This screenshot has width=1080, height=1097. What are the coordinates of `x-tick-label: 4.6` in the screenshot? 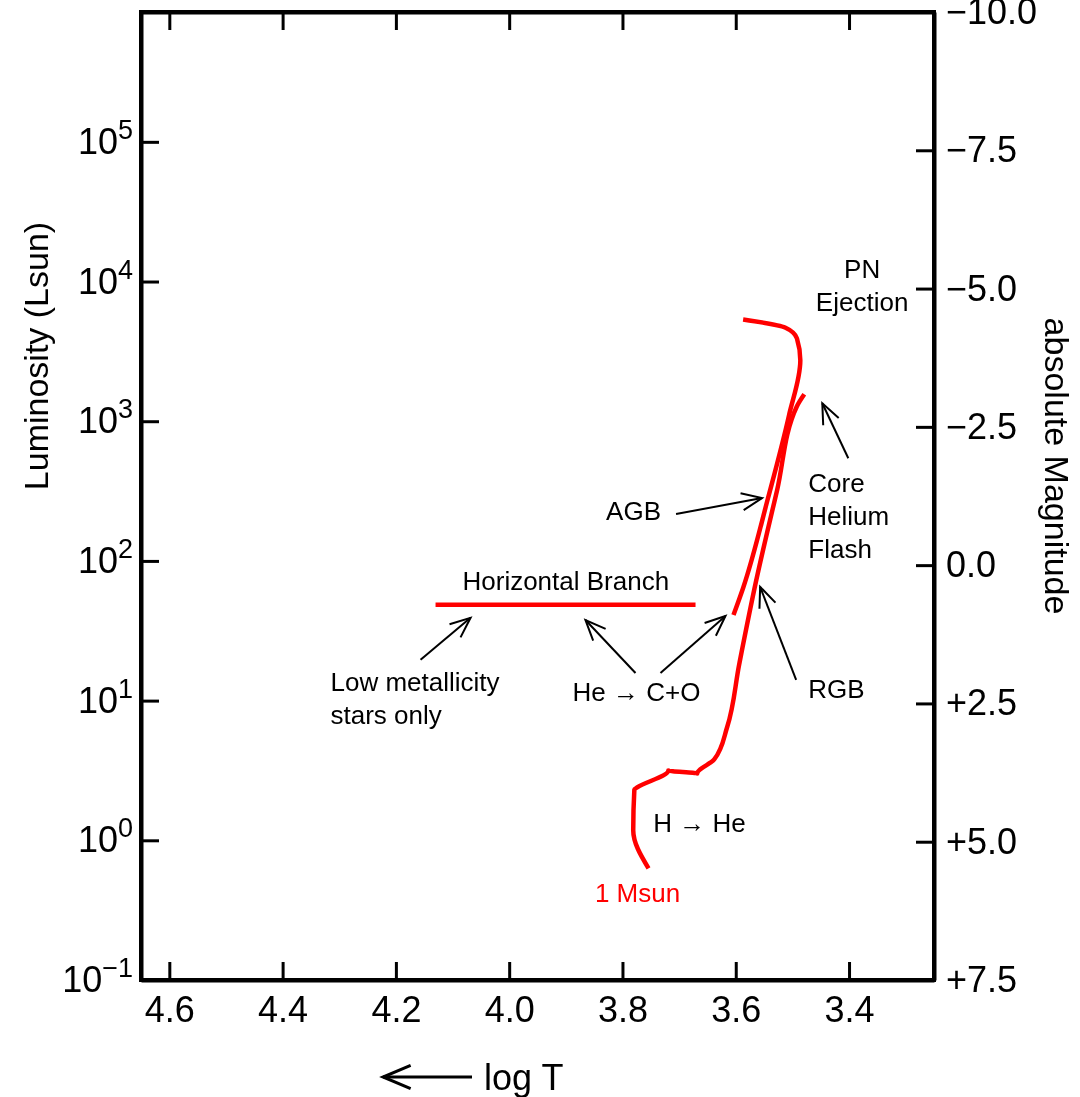 It's located at (169, 1009).